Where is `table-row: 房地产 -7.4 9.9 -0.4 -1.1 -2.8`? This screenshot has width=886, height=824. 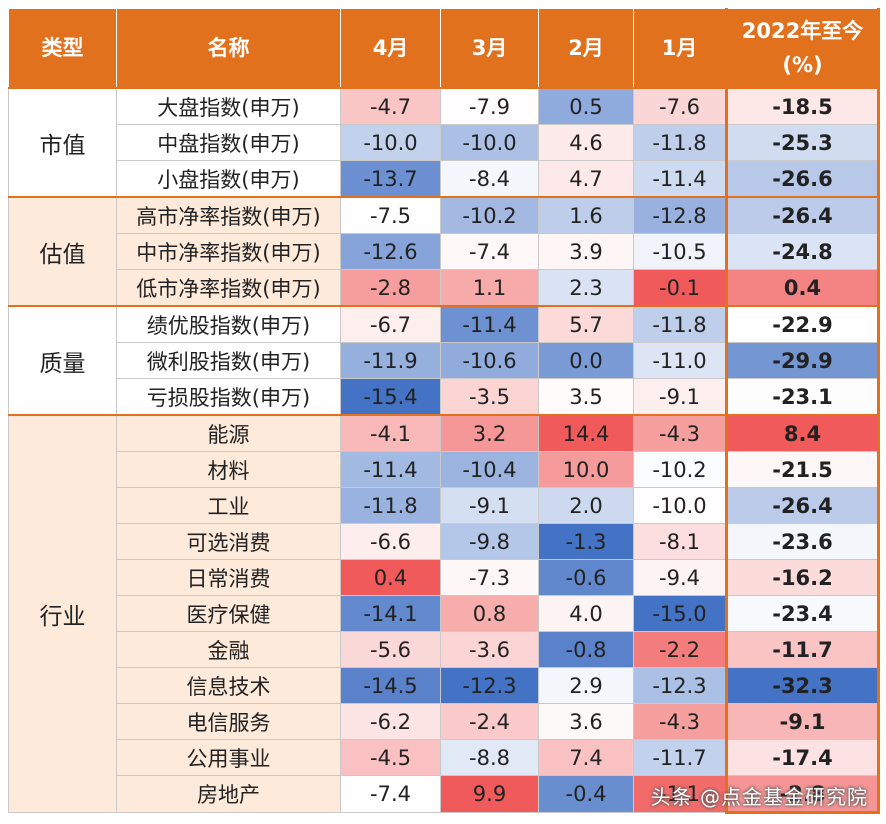
table-row: 房地产 -7.4 9.9 -0.4 -1.1 -2.8 is located at coordinates (444, 794).